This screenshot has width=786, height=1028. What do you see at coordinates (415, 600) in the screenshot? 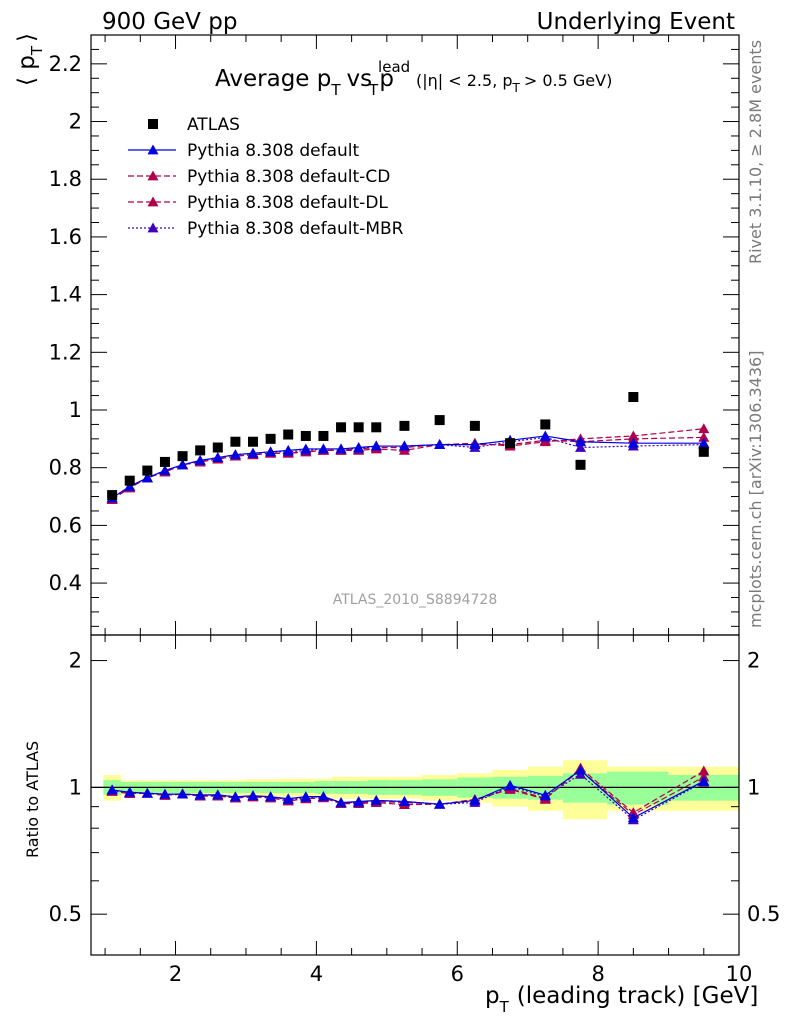
I see `analysis-watermark: ATLAS_2010_S8894728` at bounding box center [415, 600].